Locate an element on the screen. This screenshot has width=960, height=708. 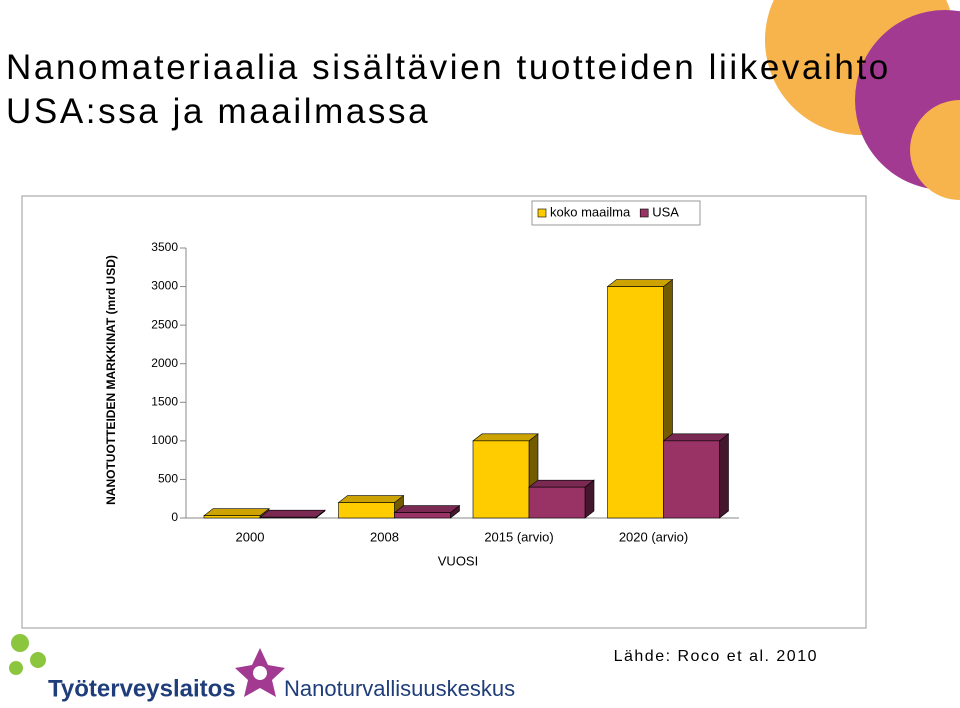
y-tick-label: 500 is located at coordinates (168, 479).